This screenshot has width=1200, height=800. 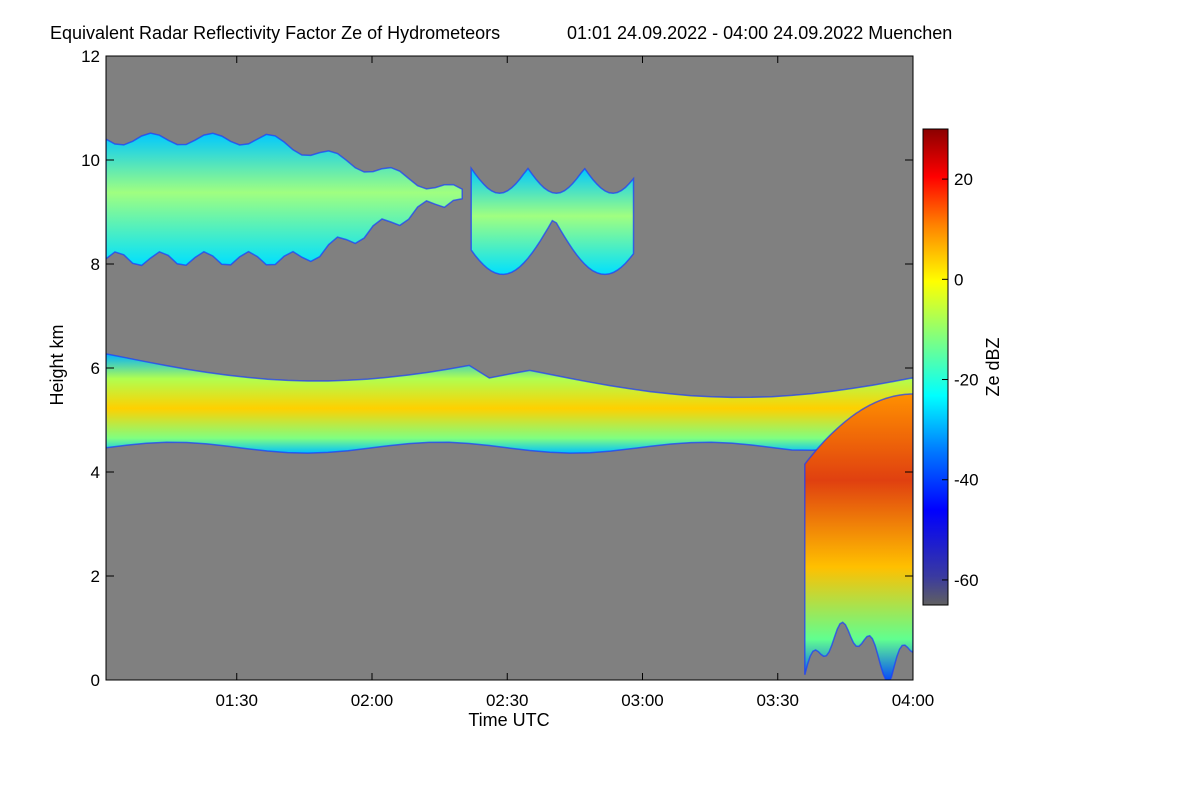 What do you see at coordinates (966, 380) in the screenshot?
I see `colorbar-tick-label: -20` at bounding box center [966, 380].